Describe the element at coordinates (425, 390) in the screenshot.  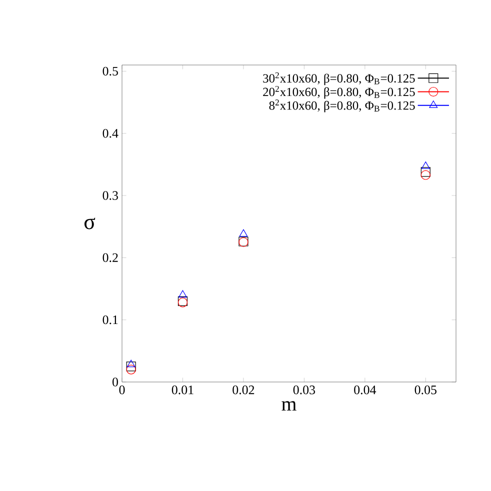
I see `x-tick-label: 0.05` at that location.